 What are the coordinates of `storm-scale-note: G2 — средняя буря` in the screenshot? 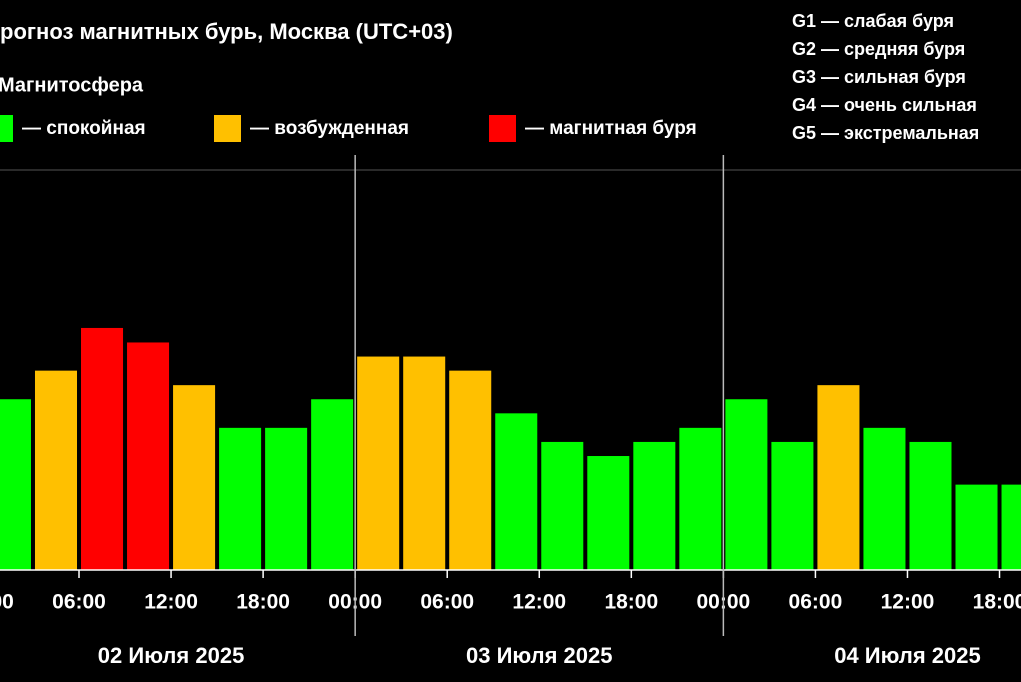 It's located at (878, 49).